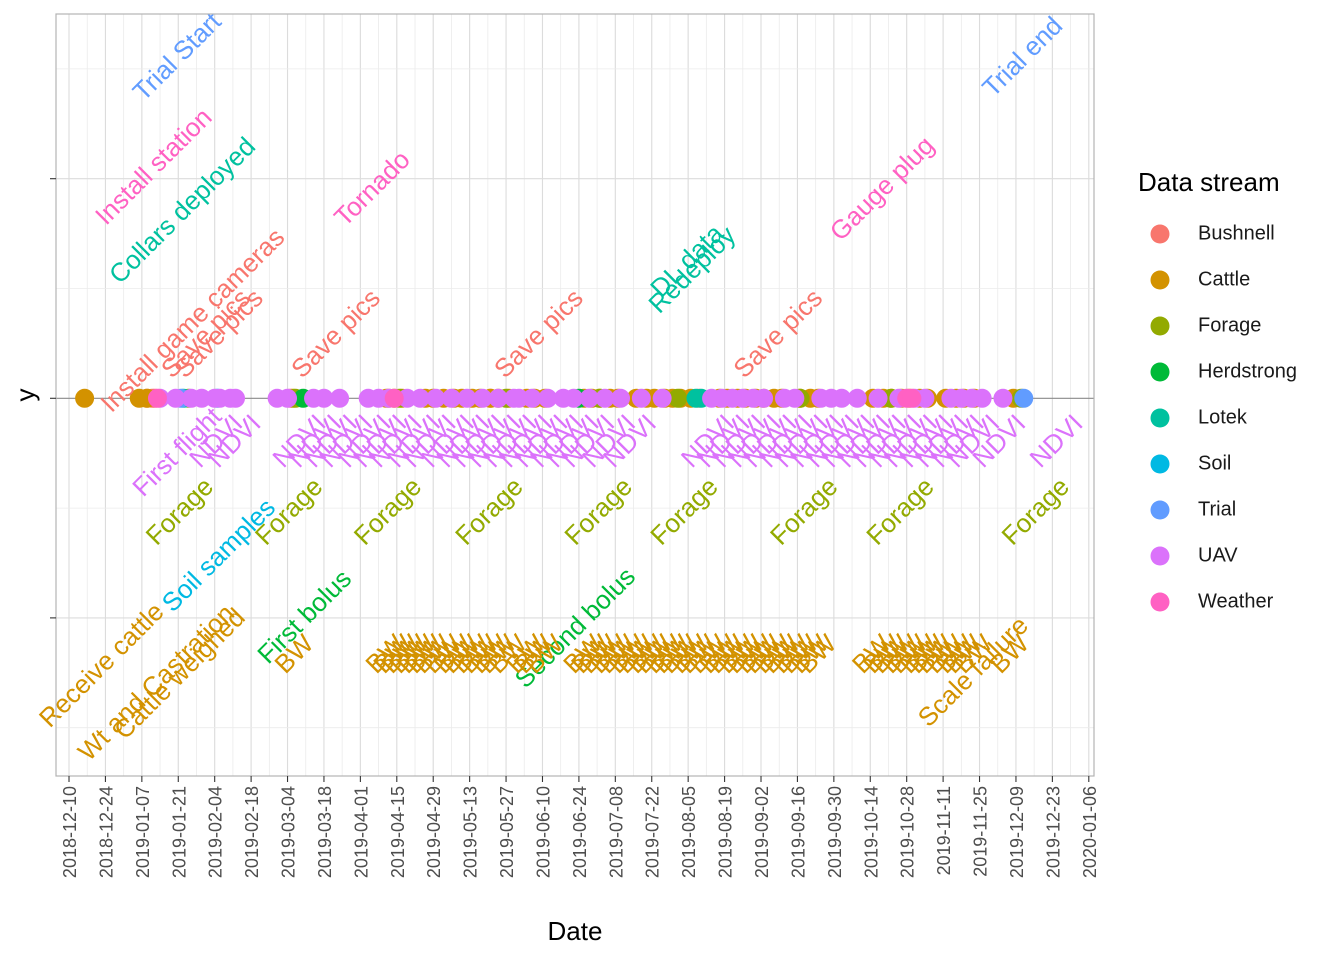 The width and height of the screenshot is (1344, 960). I want to click on legend-item-weather: Weather, so click(1212, 601).